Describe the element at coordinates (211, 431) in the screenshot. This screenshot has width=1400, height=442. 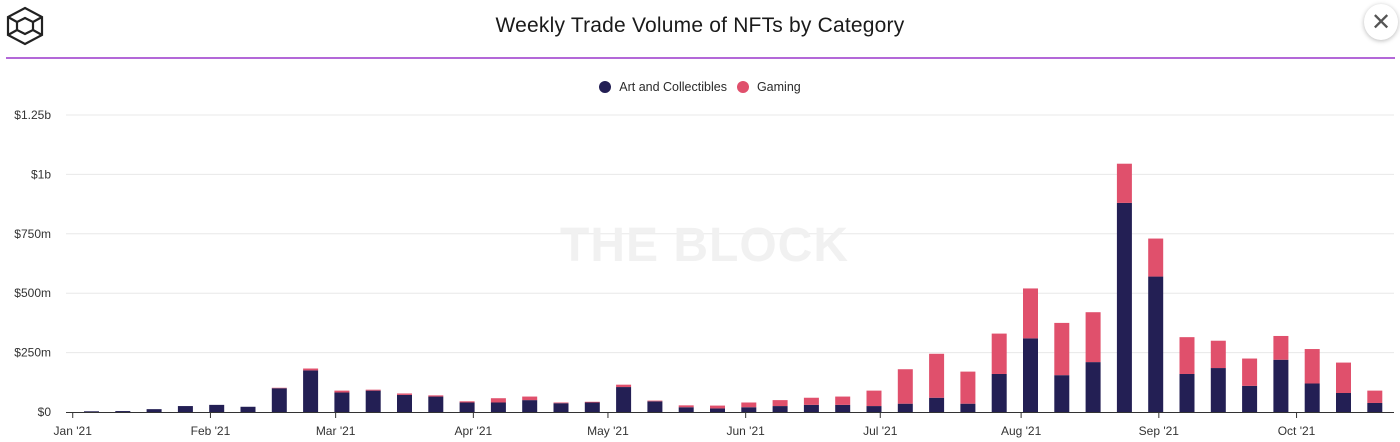
I see `x-tick-label: Feb '21` at that location.